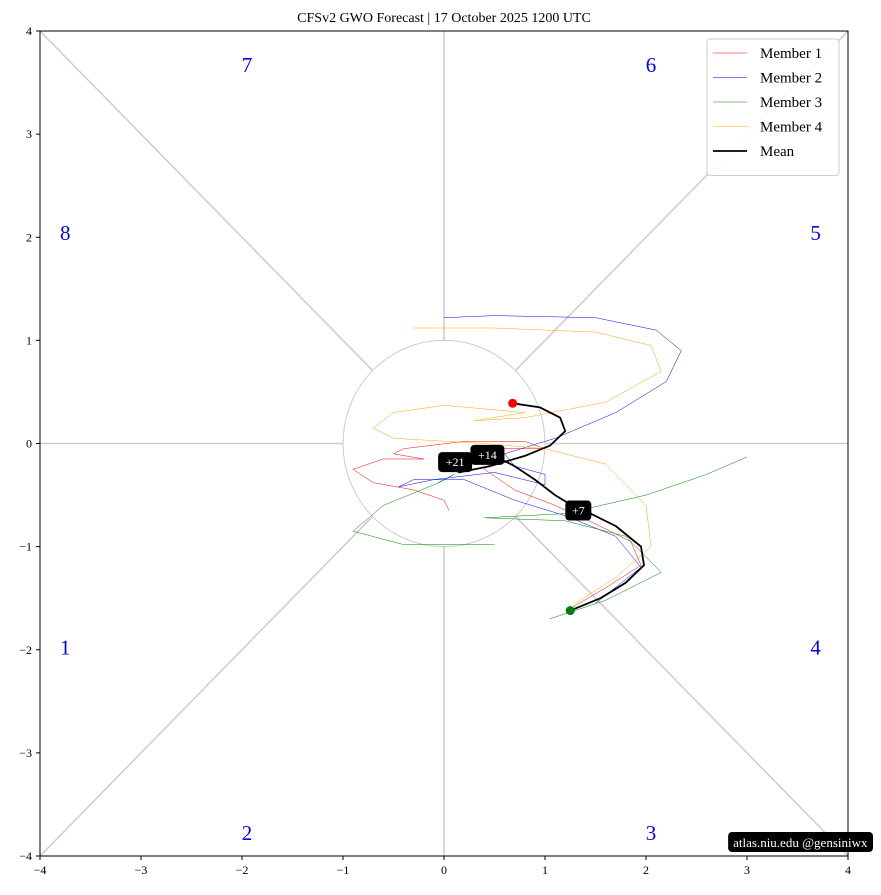 This screenshot has width=881, height=895. Describe the element at coordinates (29, 31) in the screenshot. I see `y-tick-label: 4` at that location.